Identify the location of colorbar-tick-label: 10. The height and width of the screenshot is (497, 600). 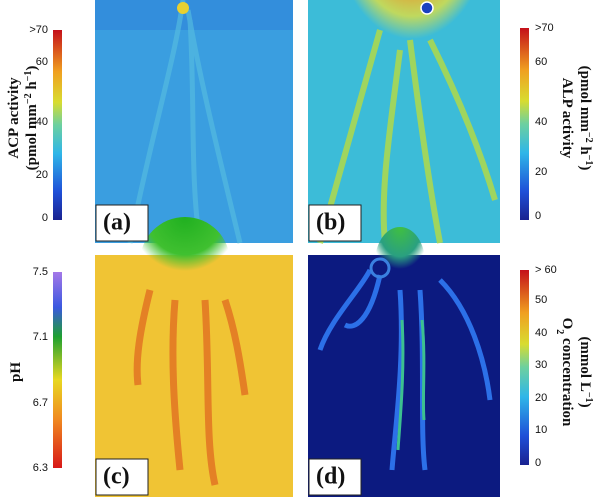
(541, 430).